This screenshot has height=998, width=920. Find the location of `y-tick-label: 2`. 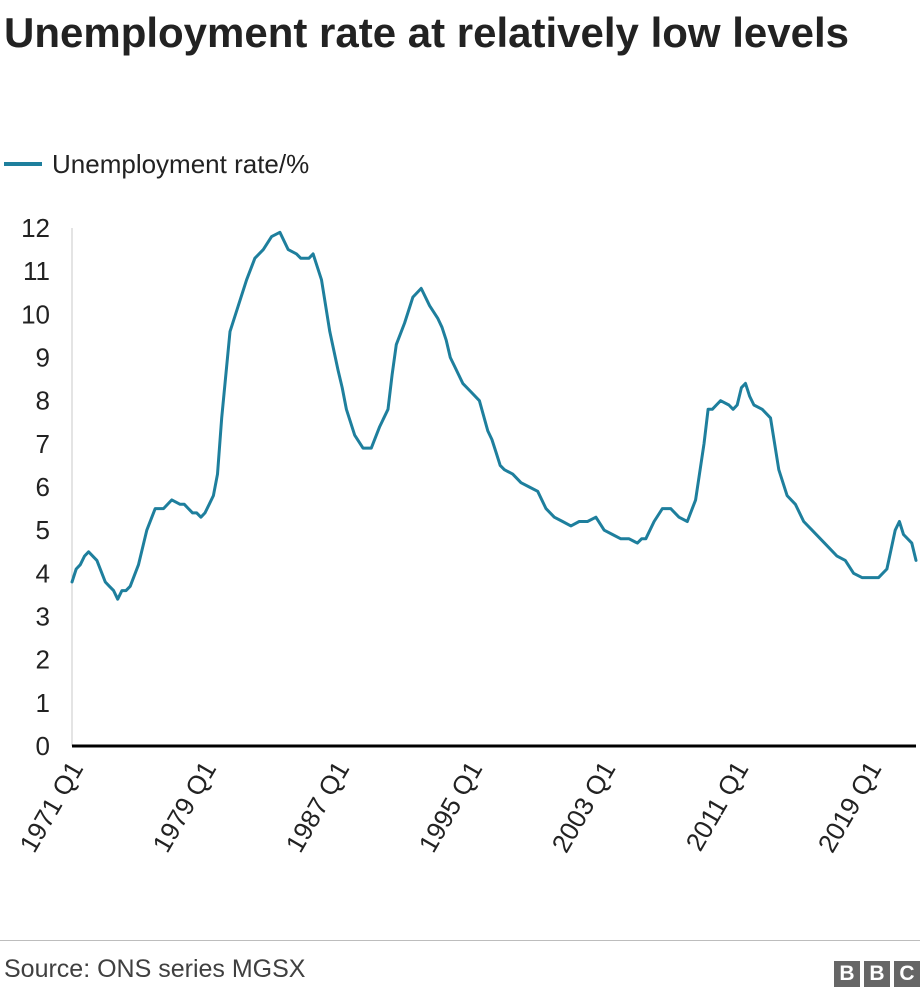

y-tick-label: 2 is located at coordinates (43, 660).